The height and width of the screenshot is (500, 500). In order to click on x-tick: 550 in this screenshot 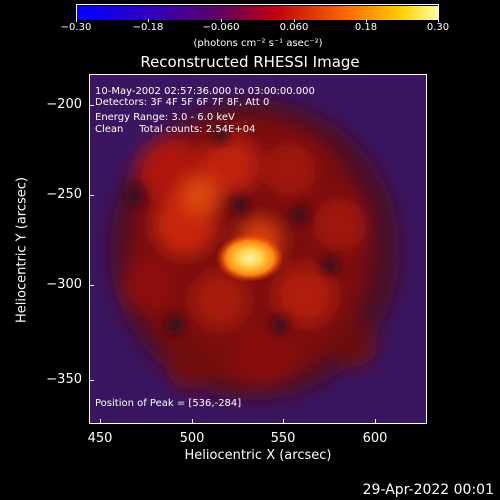, I will do `click(283, 438)`.